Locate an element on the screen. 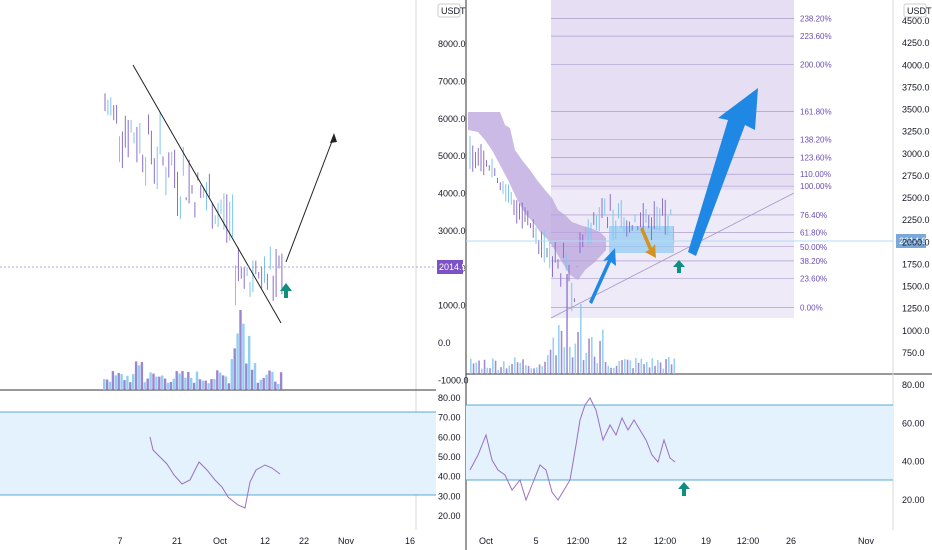  left-price-tick: 7000.0 is located at coordinates (452, 81).